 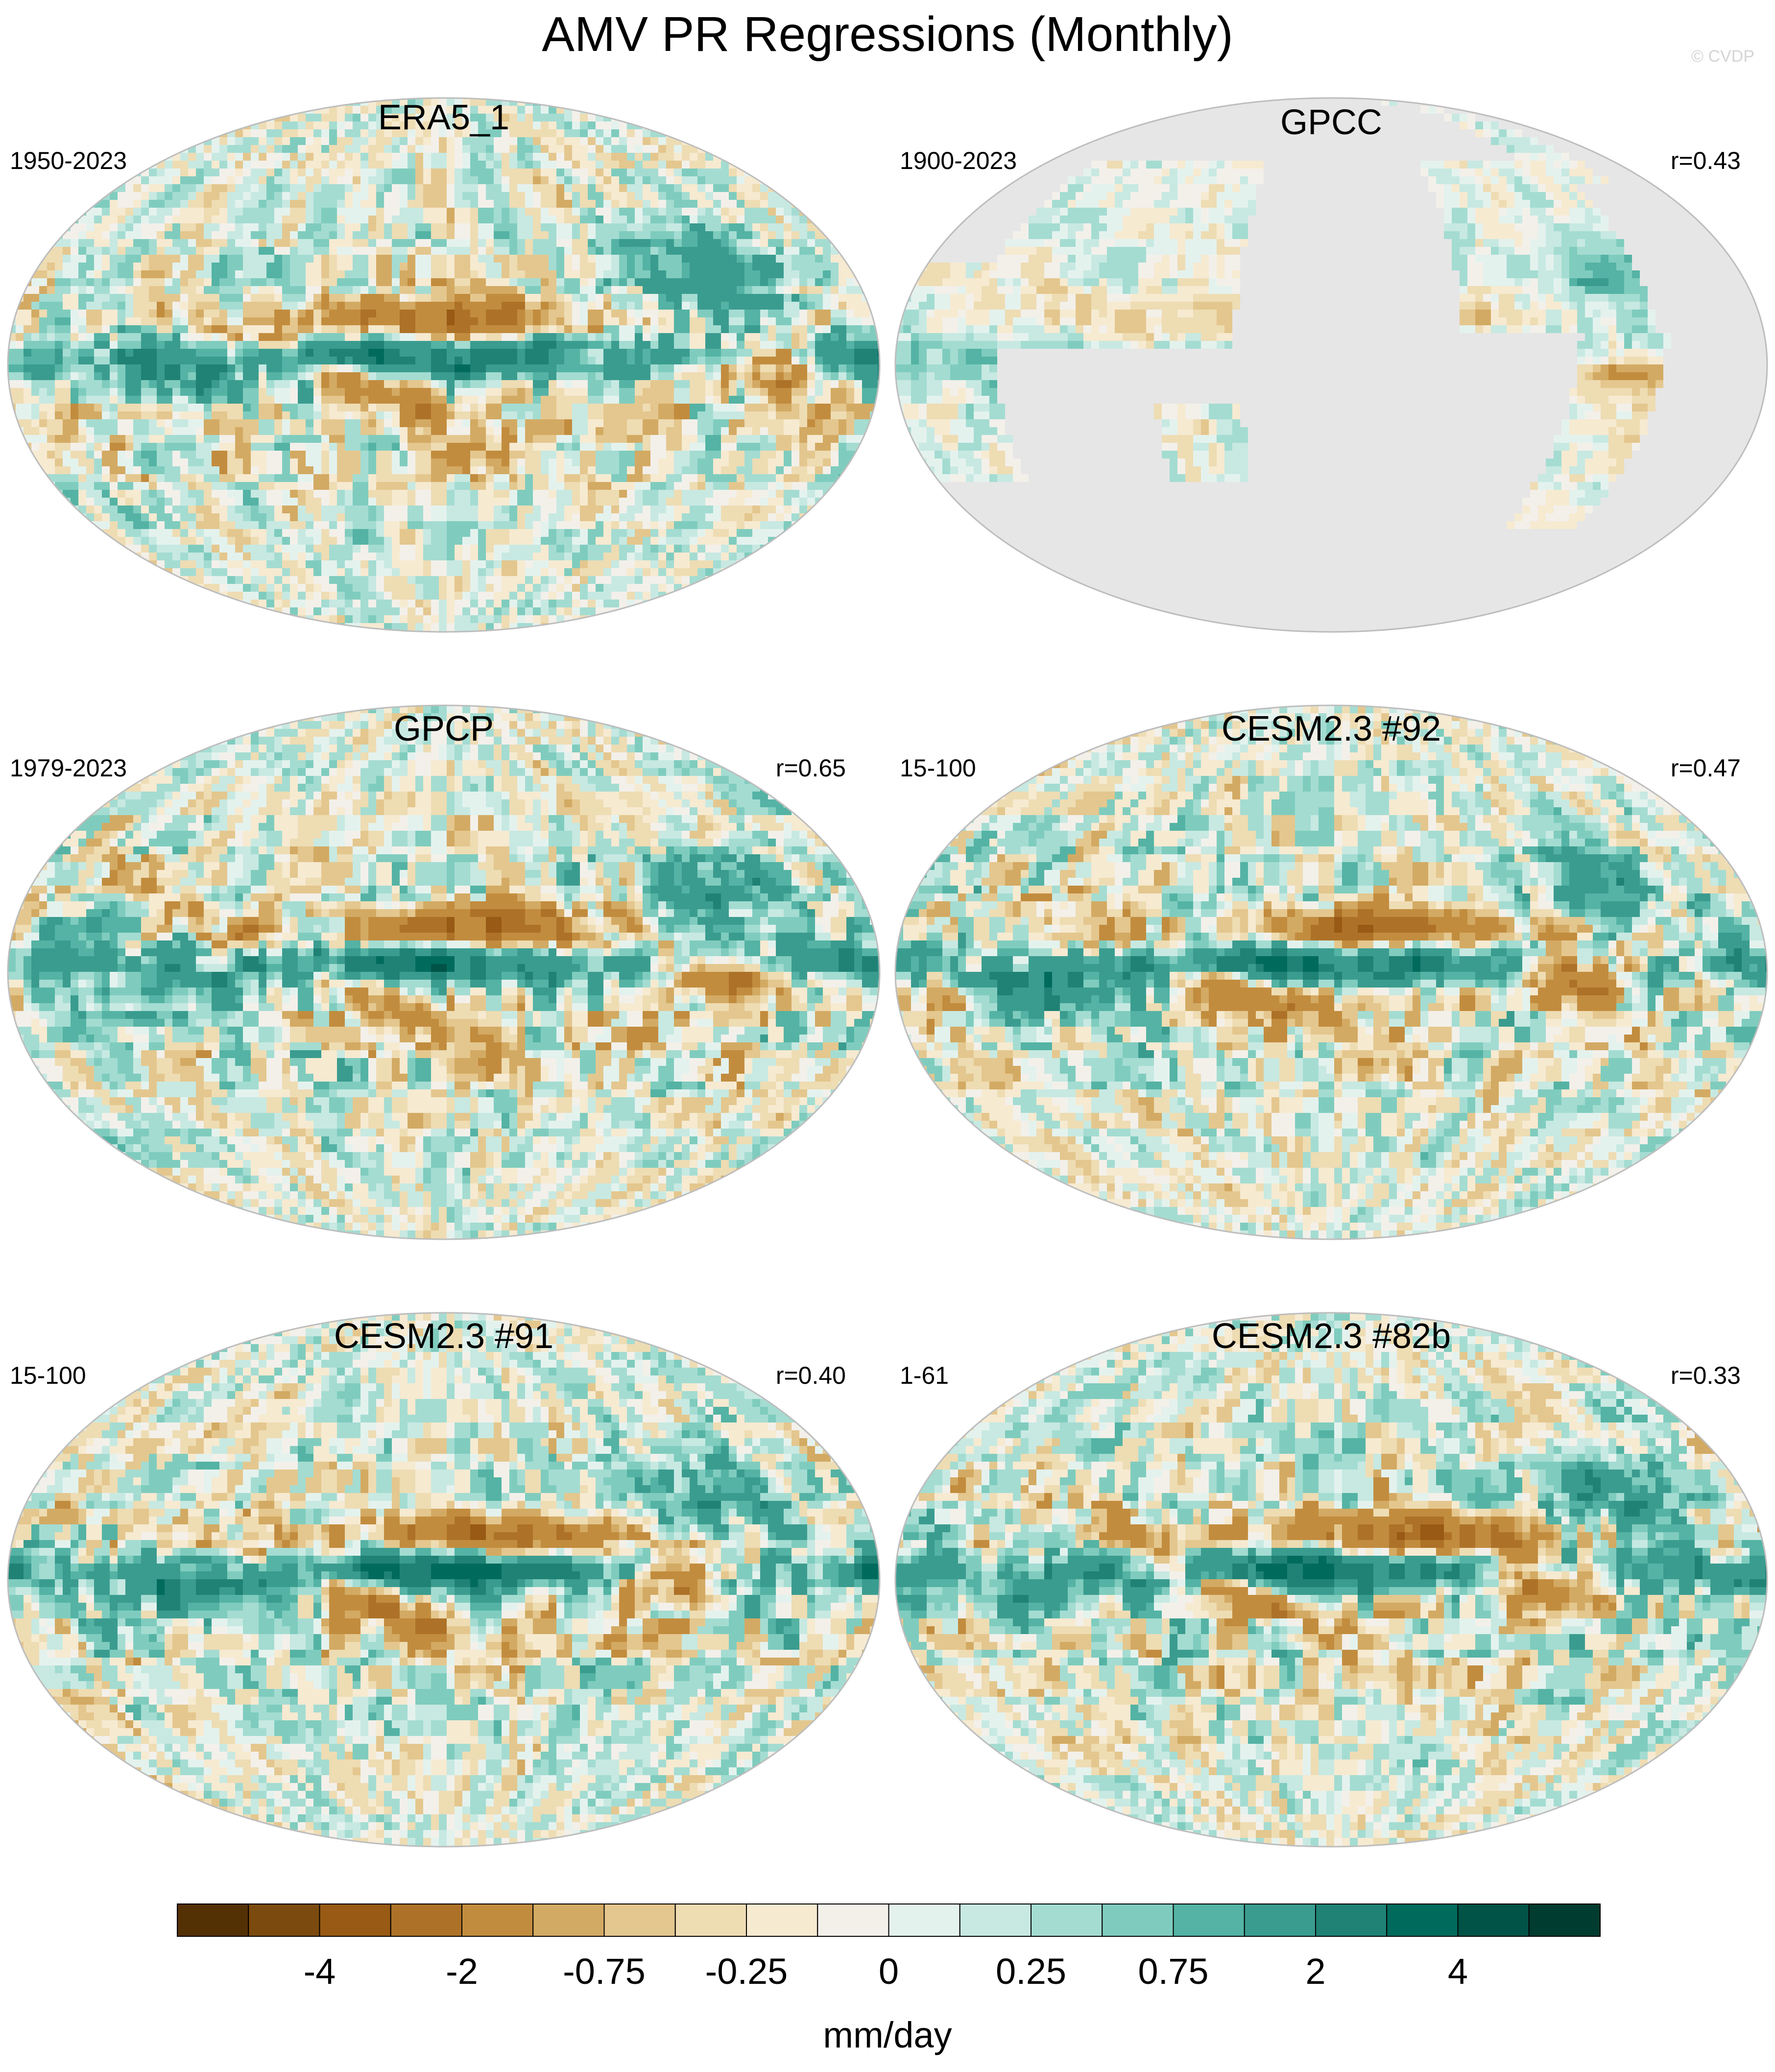 What do you see at coordinates (811, 768) in the screenshot?
I see `panel-correlation: r=0.65` at bounding box center [811, 768].